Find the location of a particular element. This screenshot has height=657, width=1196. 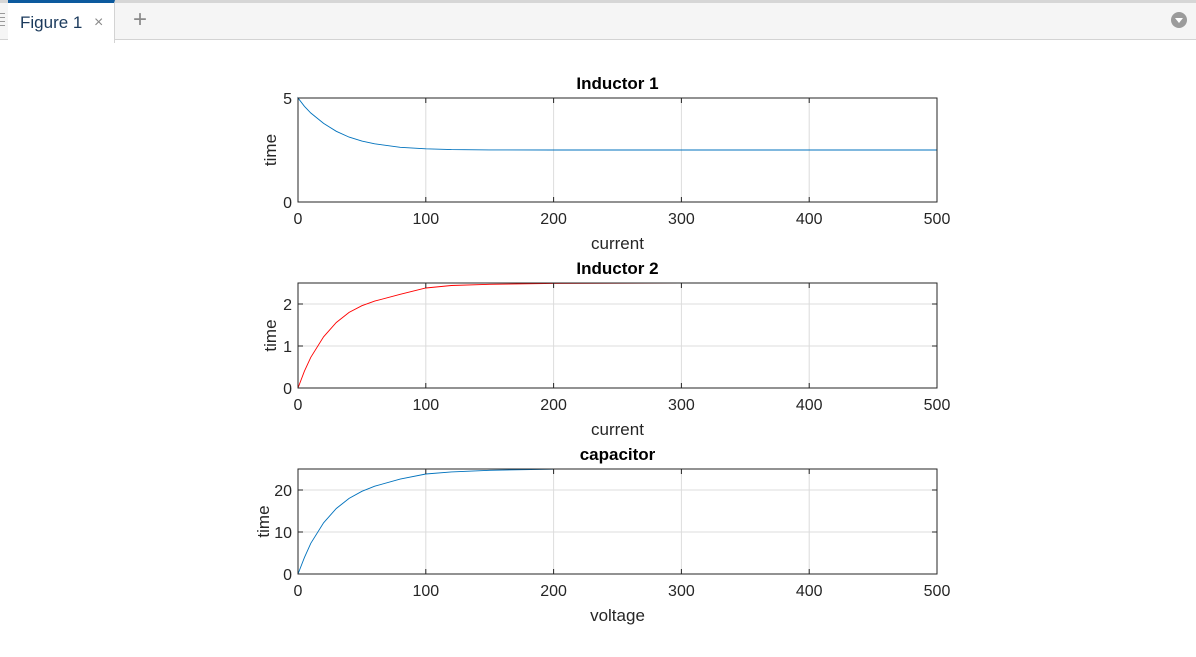

chart-title: Inductor 1 is located at coordinates (617, 83).